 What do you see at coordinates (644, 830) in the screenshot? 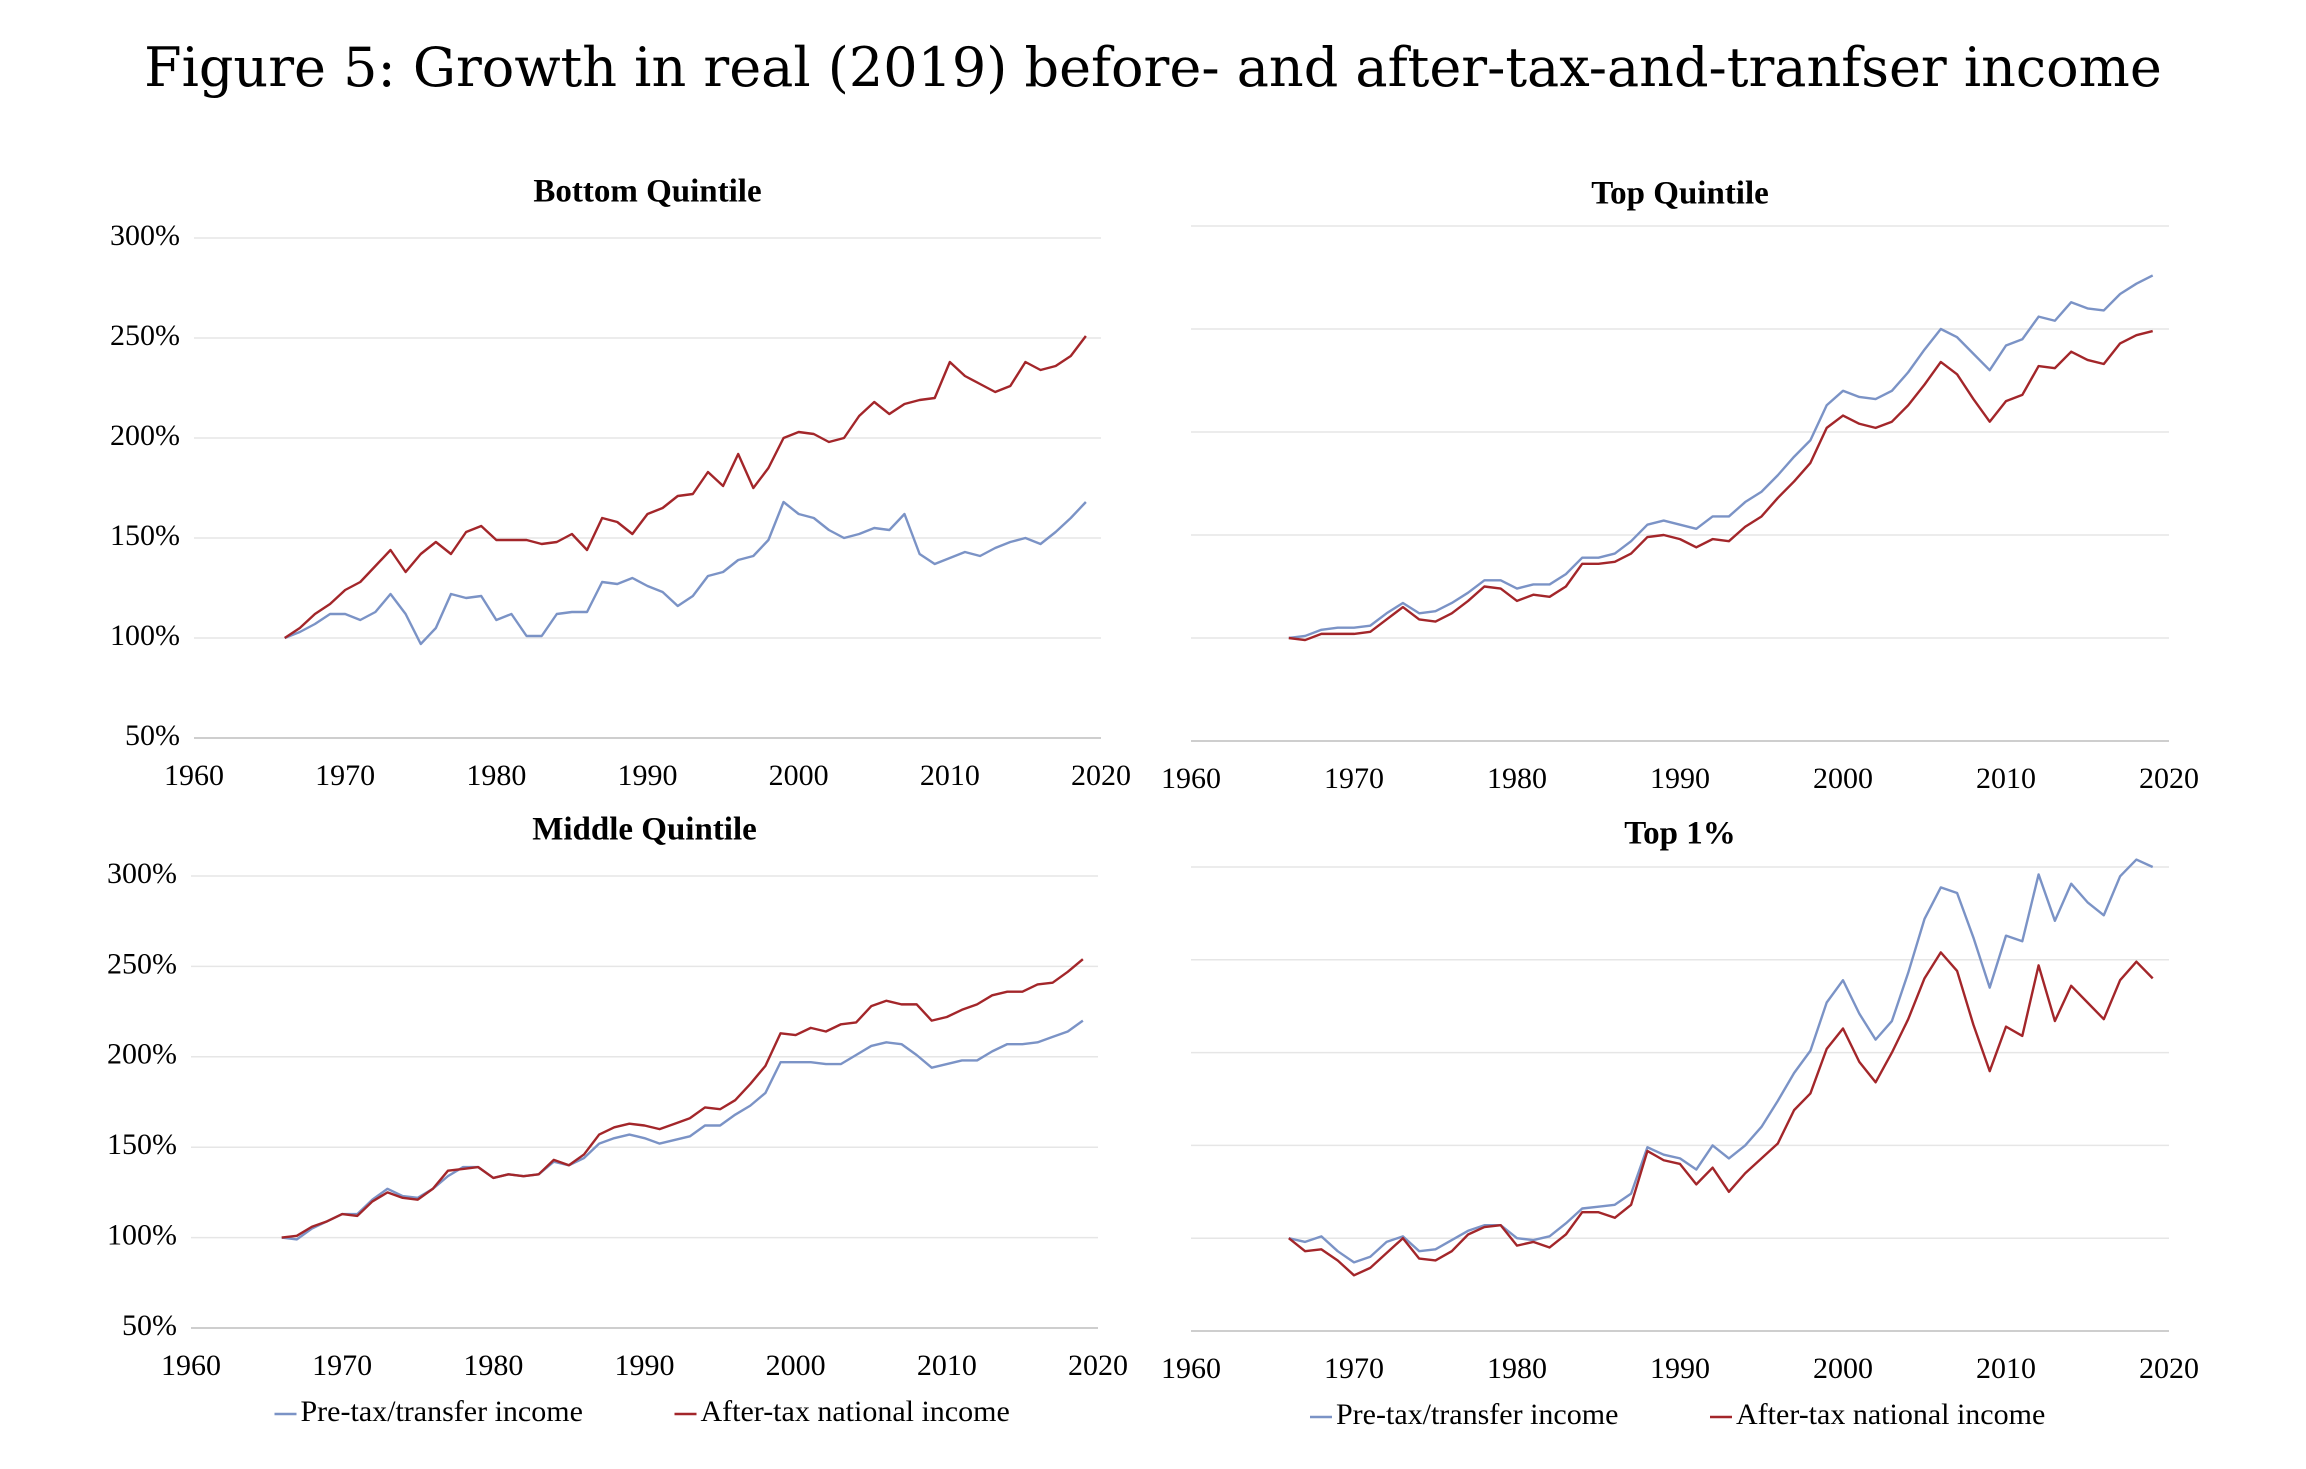
I see `panel-title: Middle Quintile` at bounding box center [644, 830].